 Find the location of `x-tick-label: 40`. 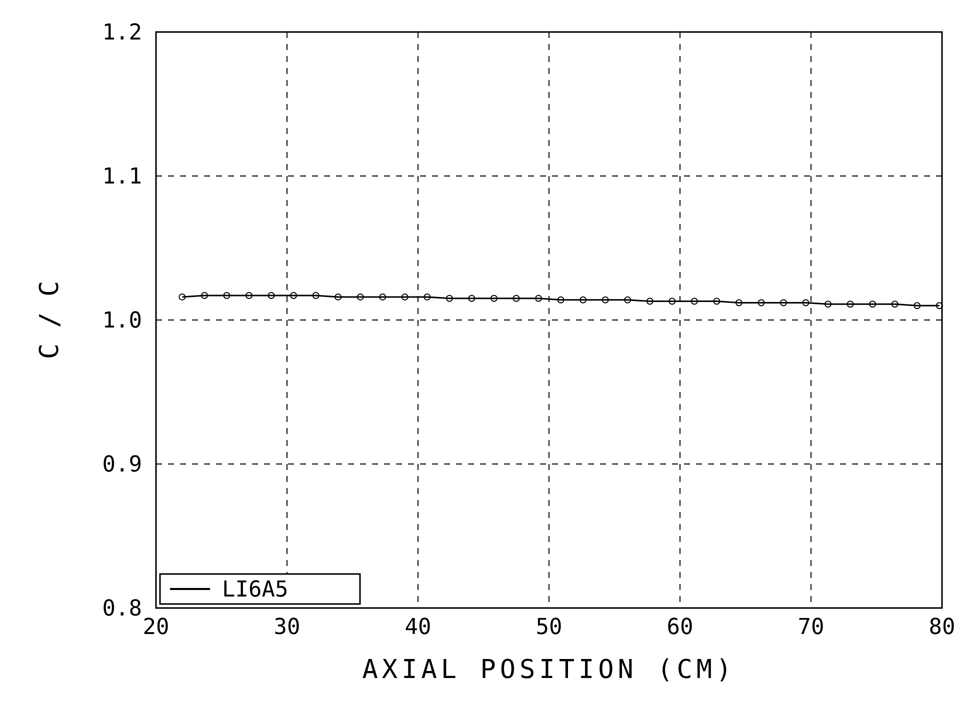

x-tick-label: 40 is located at coordinates (418, 627).